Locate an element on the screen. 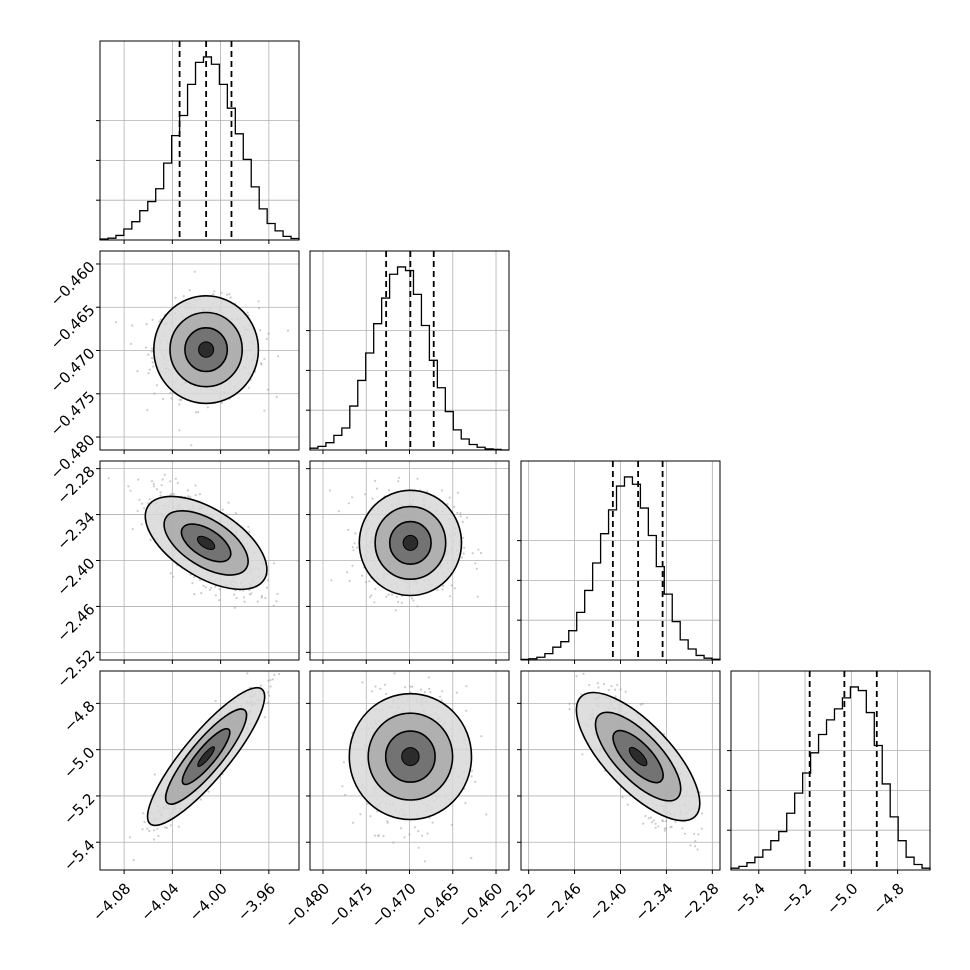 The image size is (970, 970). y-tick-label: −0.475 is located at coordinates (73, 414).